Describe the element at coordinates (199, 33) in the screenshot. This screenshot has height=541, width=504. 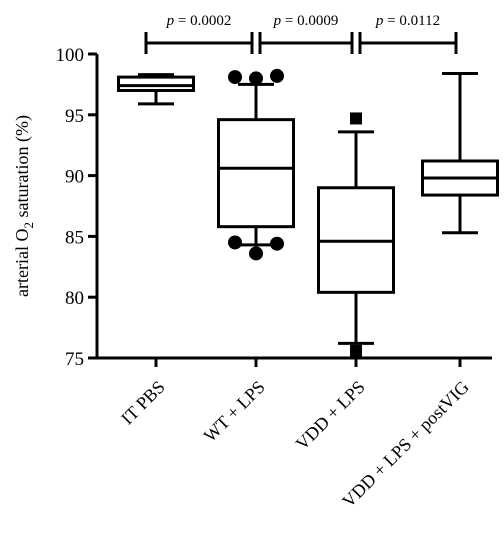
I see `significance-bracket: p = 0.0002` at that location.